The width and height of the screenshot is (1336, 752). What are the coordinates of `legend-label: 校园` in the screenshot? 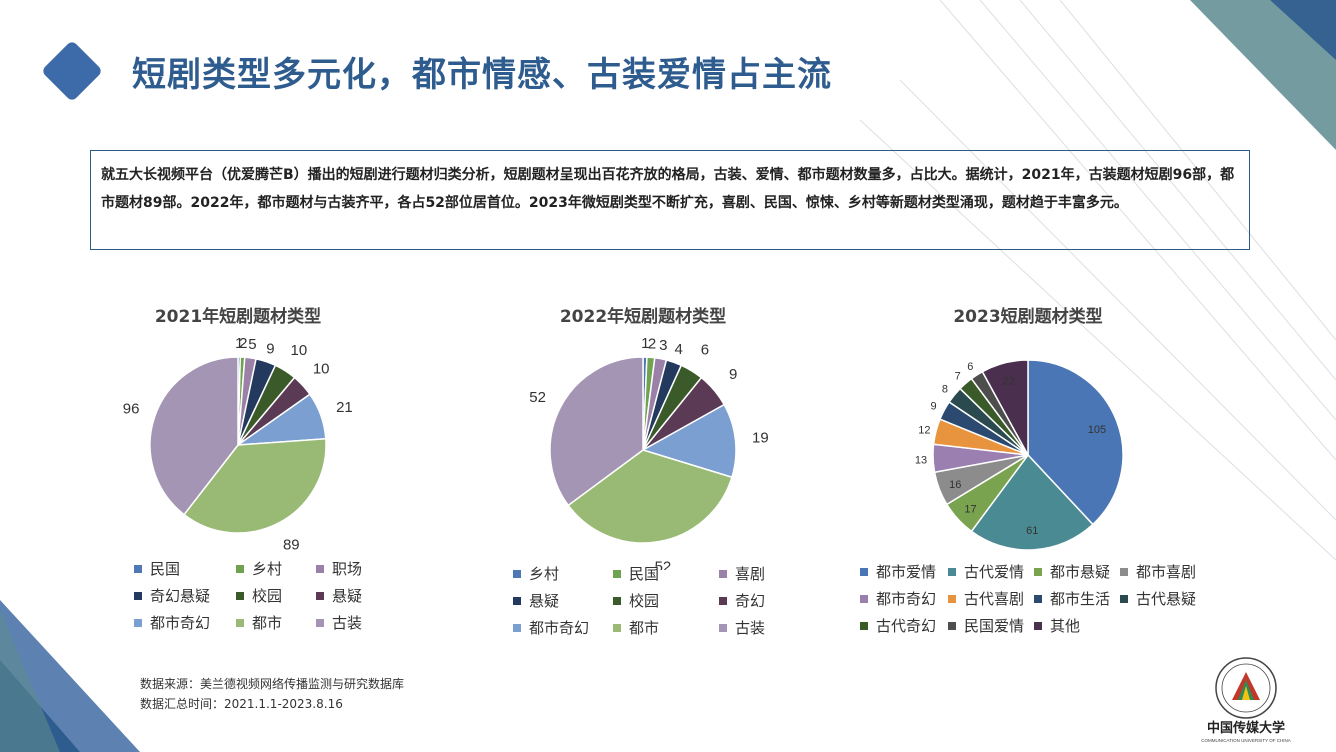 It's located at (644, 601).